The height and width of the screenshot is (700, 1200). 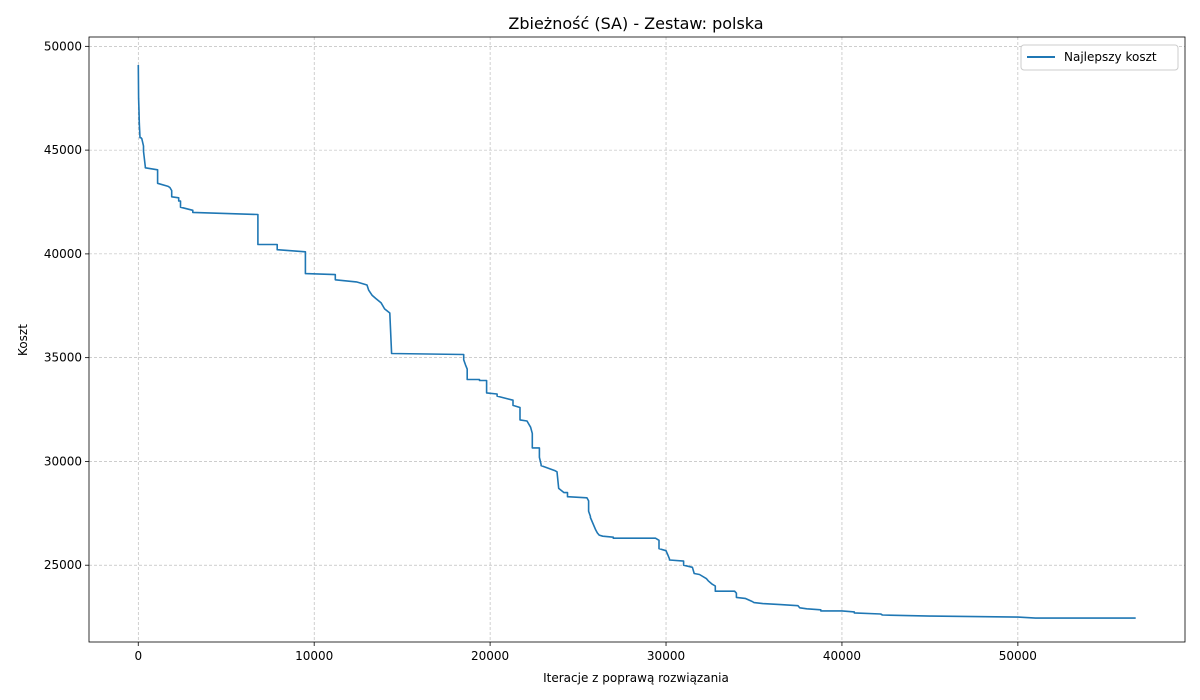 I want to click on legend: Najlepszy koszt, so click(x=1099, y=57).